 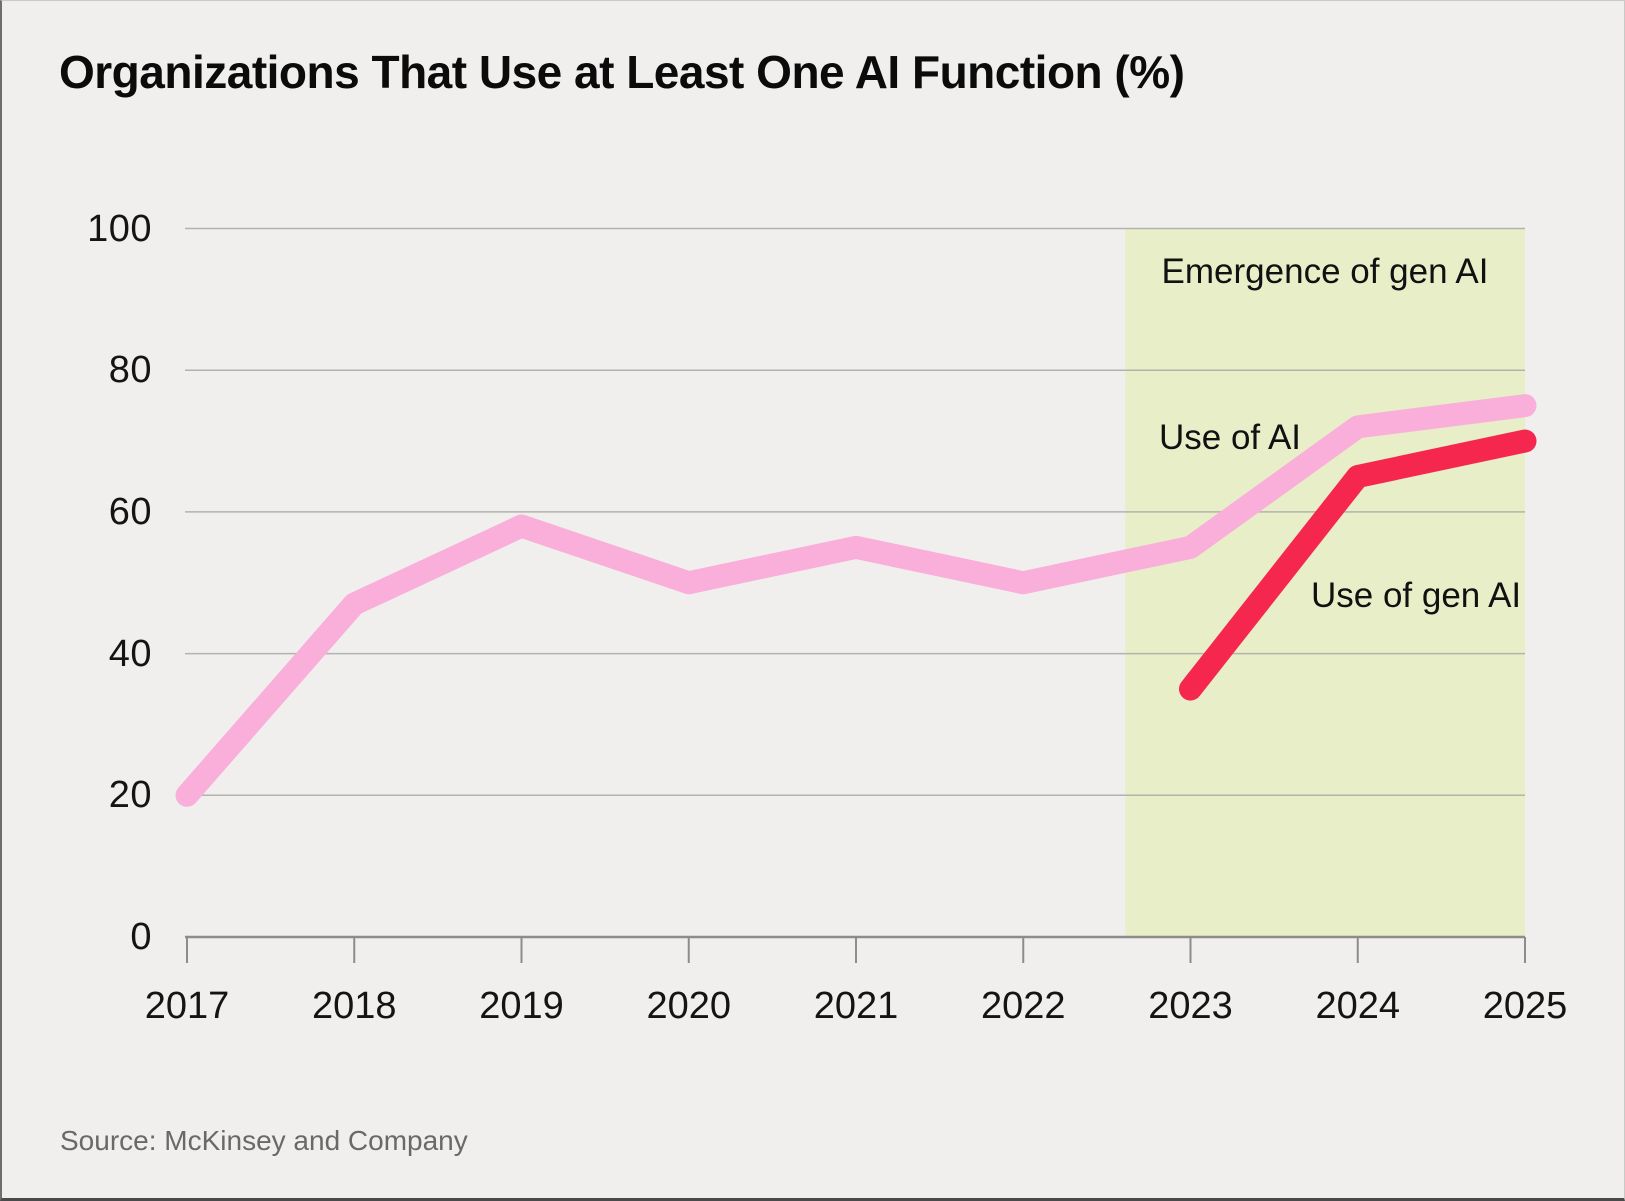 I want to click on x-axis-label-2017: 2017, so click(x=187, y=1006).